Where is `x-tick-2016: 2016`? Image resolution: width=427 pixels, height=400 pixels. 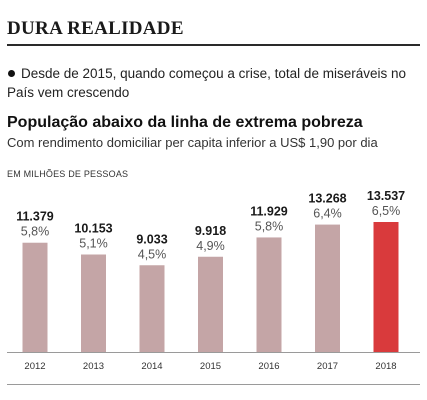 x-tick-2016: 2016 is located at coordinates (268, 366).